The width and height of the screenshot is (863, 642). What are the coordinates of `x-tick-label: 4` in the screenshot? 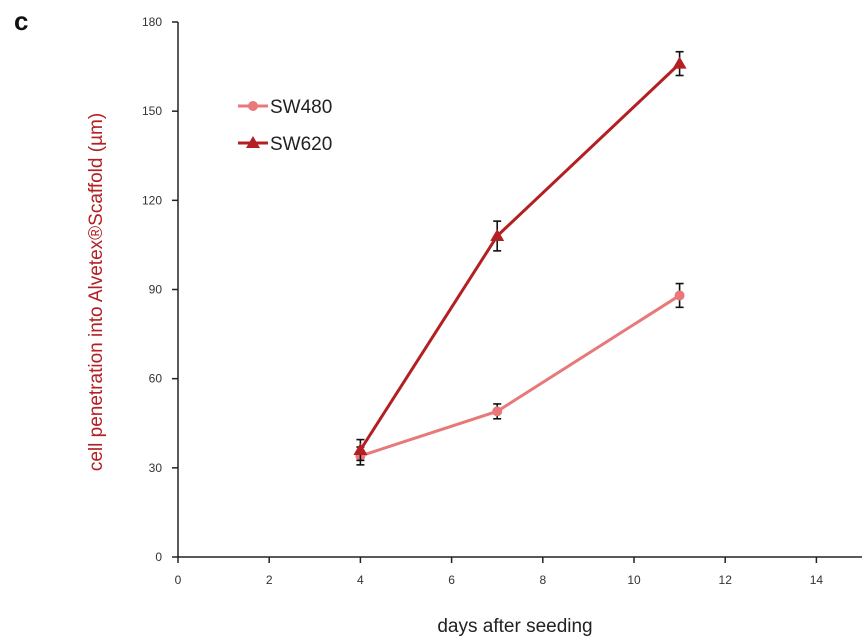 It's located at (360, 580).